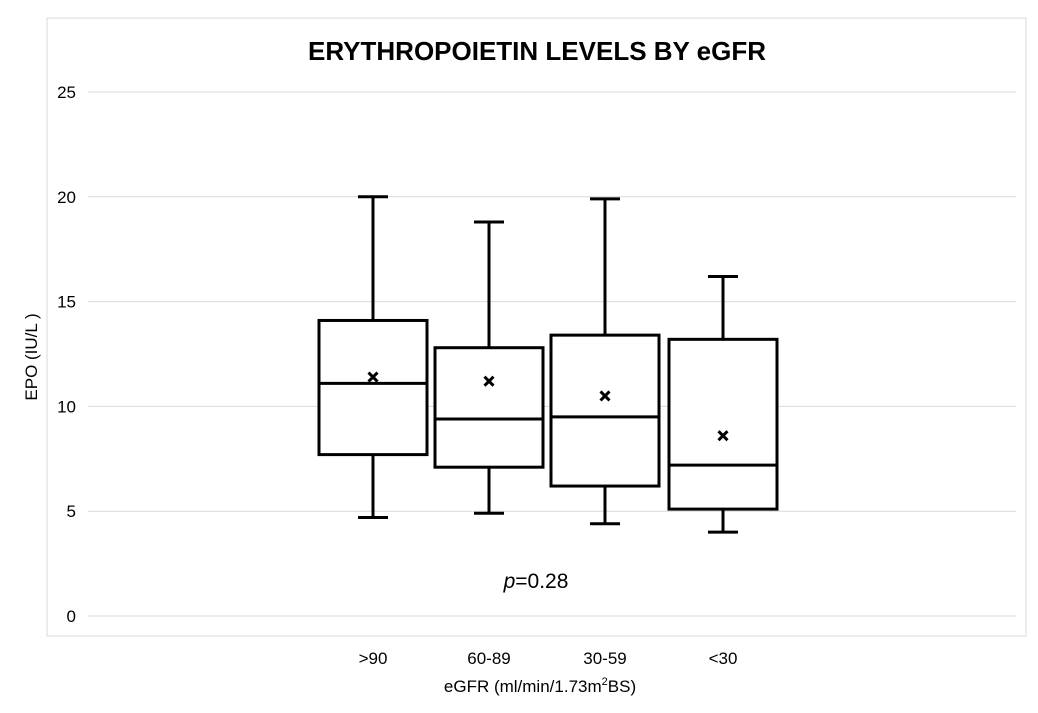  I want to click on p-value-annotation: p=0.28, so click(536, 581).